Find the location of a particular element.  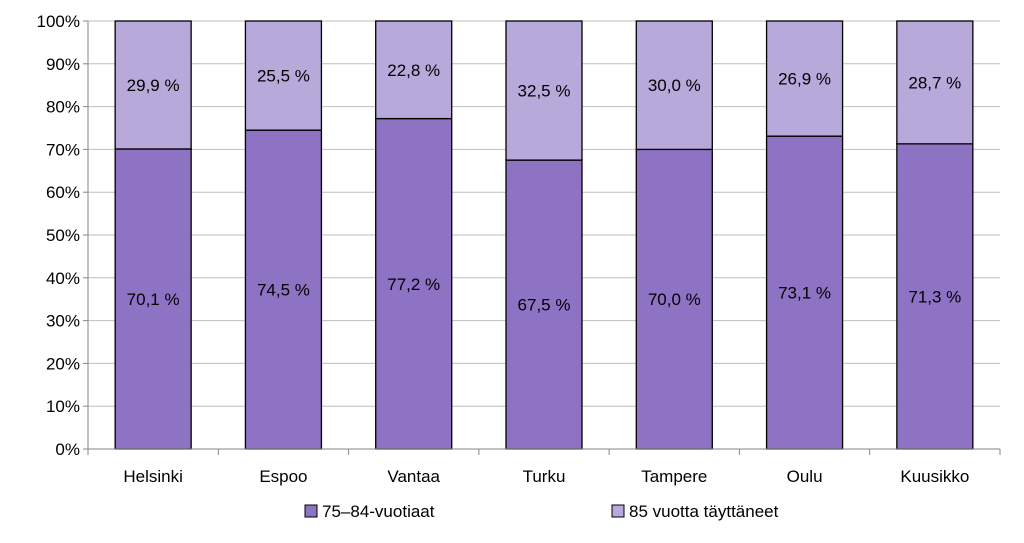

data-label: 73,1 % is located at coordinates (804, 293).